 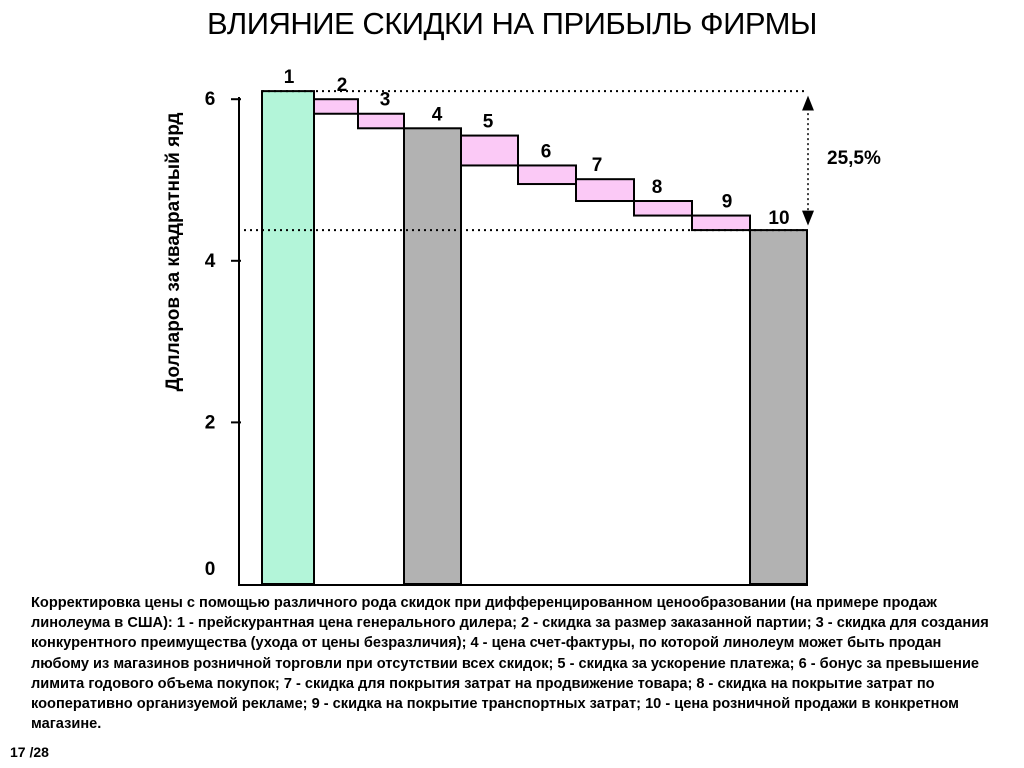 I want to click on percent-annotation: 25,5%, so click(x=854, y=158).